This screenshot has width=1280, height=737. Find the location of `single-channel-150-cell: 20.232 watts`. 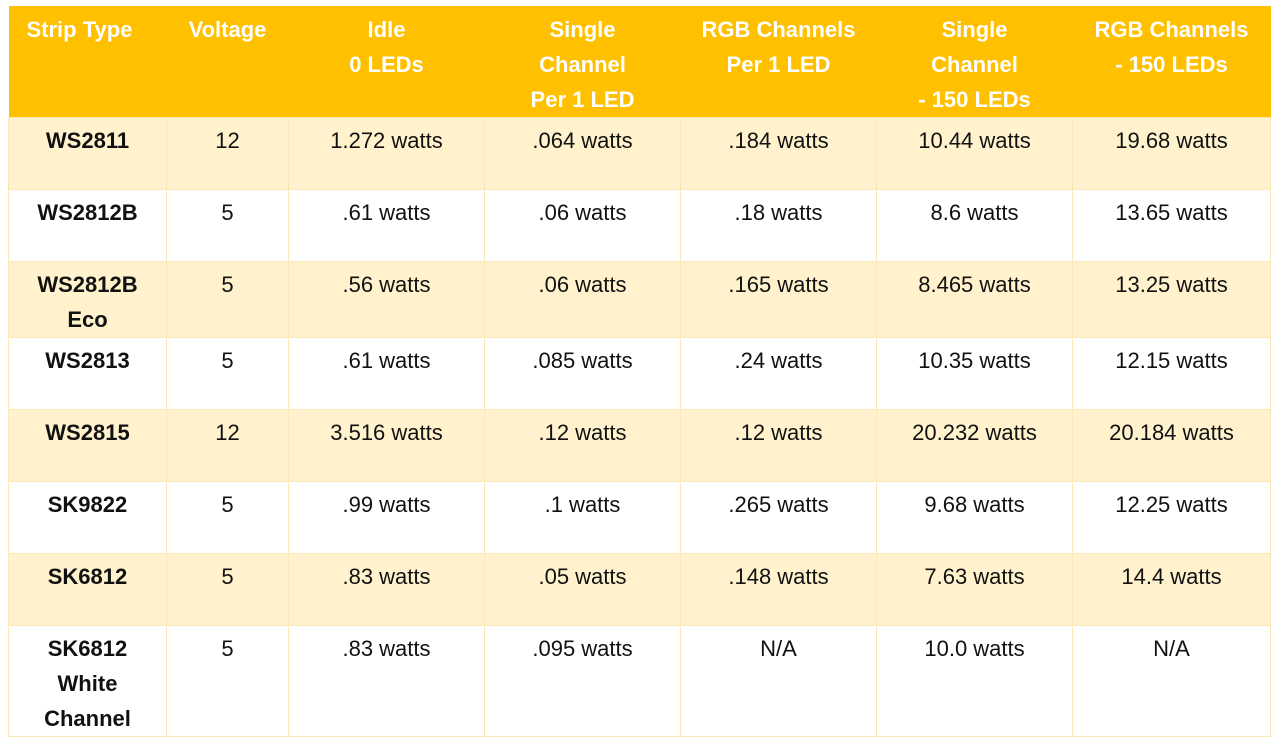

single-channel-150-cell: 20.232 watts is located at coordinates (974, 445).